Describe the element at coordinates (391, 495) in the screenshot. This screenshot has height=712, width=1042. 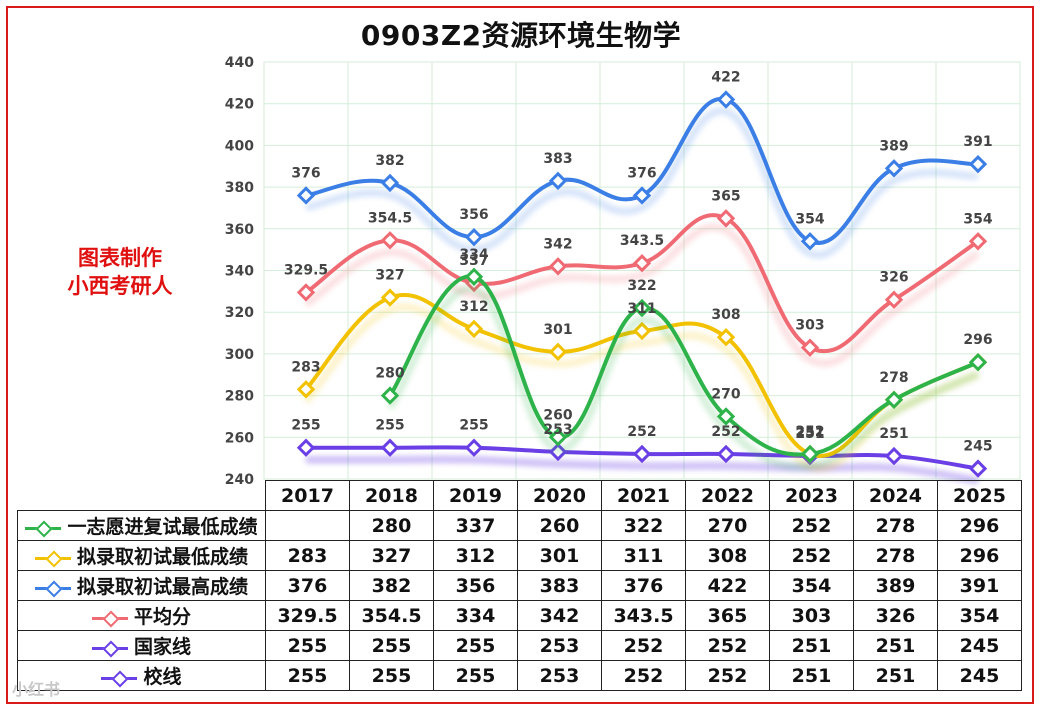
I see `year-header: 2018` at that location.